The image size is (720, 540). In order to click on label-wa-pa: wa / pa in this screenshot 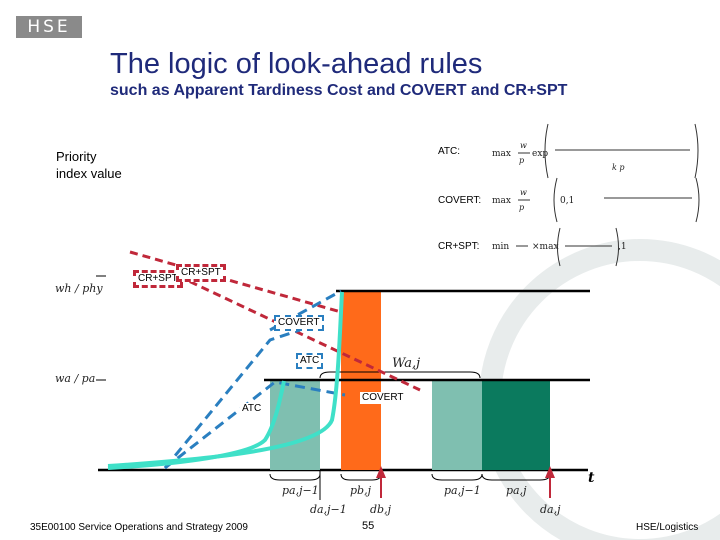, I will do `click(75, 378)`.